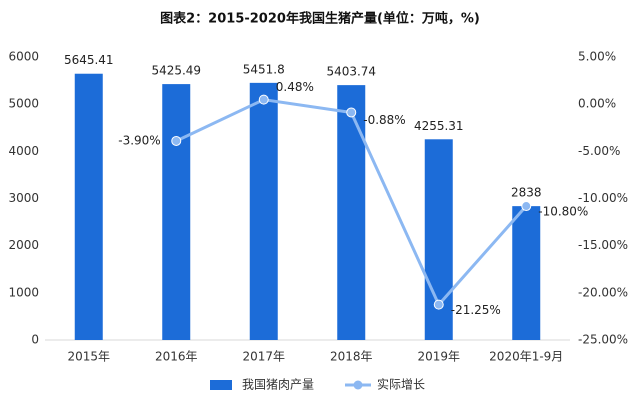 The image size is (640, 407). What do you see at coordinates (526, 193) in the screenshot?
I see `bar-value-label: 2838` at bounding box center [526, 193].